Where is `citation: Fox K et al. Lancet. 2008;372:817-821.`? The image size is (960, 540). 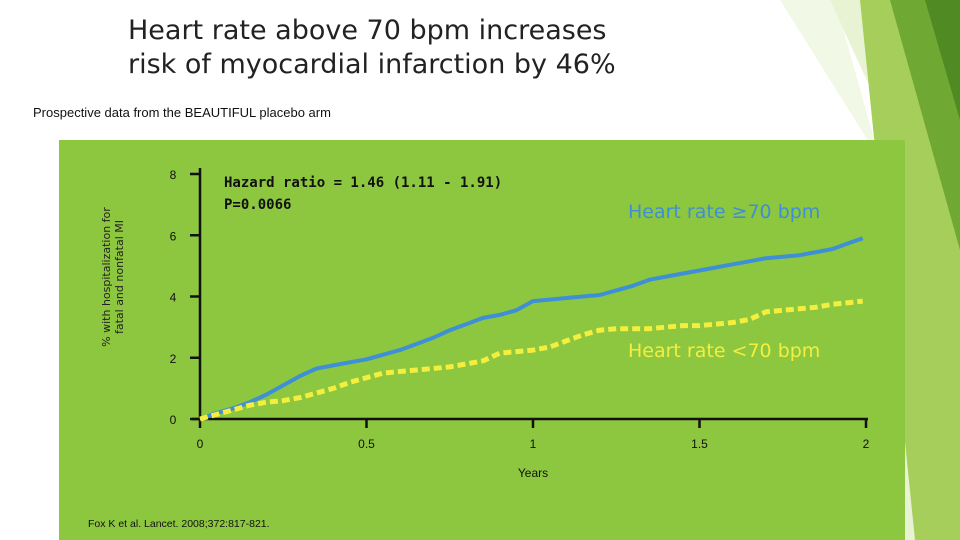
citation: Fox K et al. Lancet. 2008;372:817-821. is located at coordinates (179, 524).